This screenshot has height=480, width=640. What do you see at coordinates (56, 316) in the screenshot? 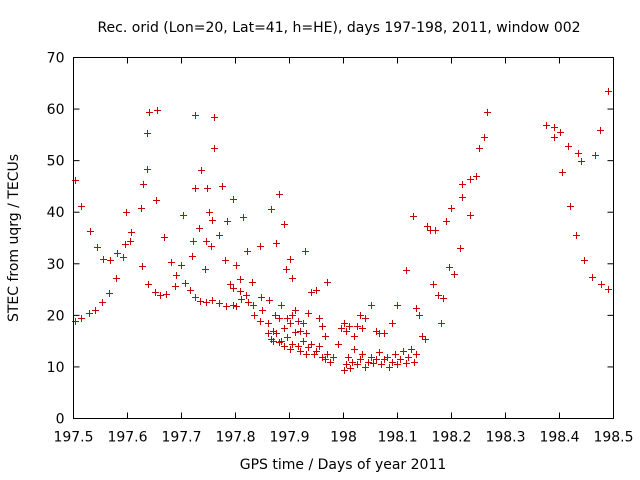
I see `y-tick-label: 20` at bounding box center [56, 316].